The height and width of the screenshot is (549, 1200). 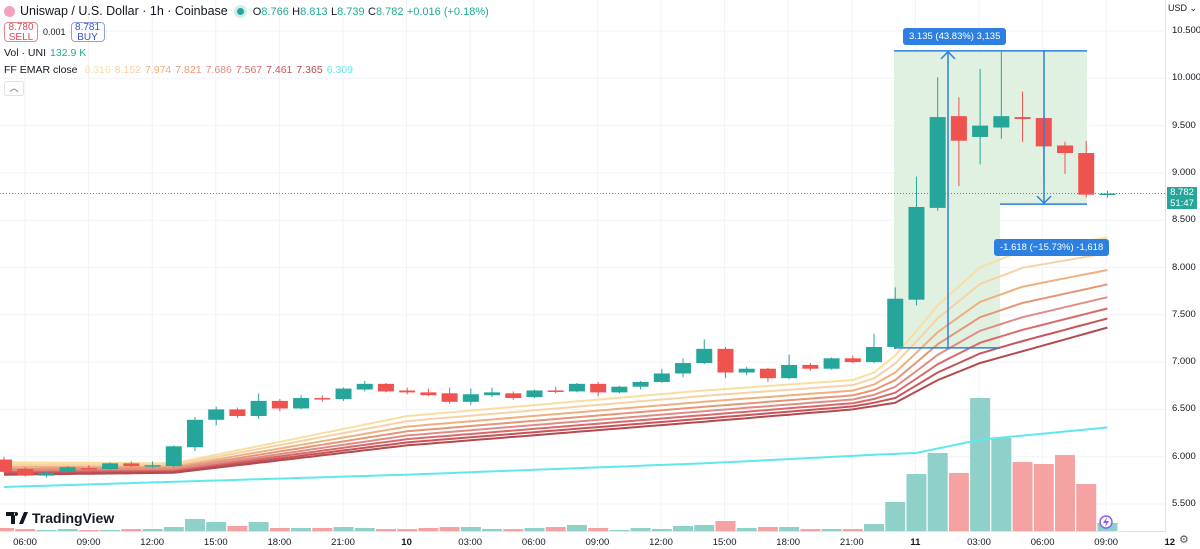 What do you see at coordinates (279, 542) in the screenshot?
I see `time-tick-label: 18:00` at bounding box center [279, 542].